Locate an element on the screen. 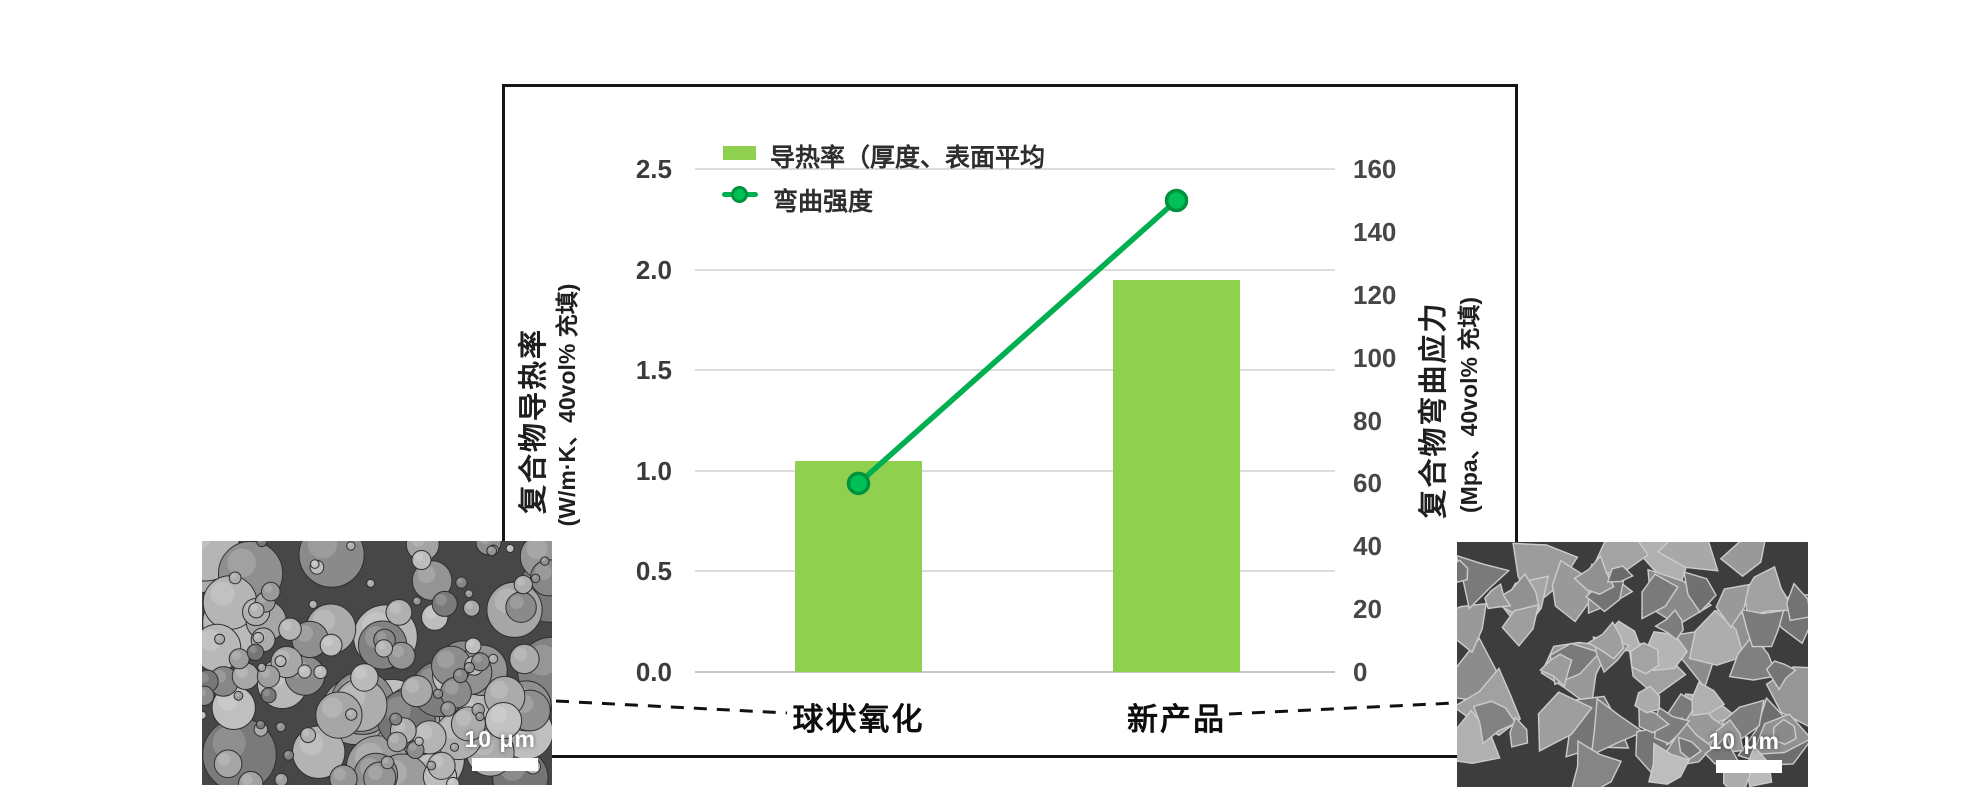  right-tick-label: 160 is located at coordinates (1375, 169).